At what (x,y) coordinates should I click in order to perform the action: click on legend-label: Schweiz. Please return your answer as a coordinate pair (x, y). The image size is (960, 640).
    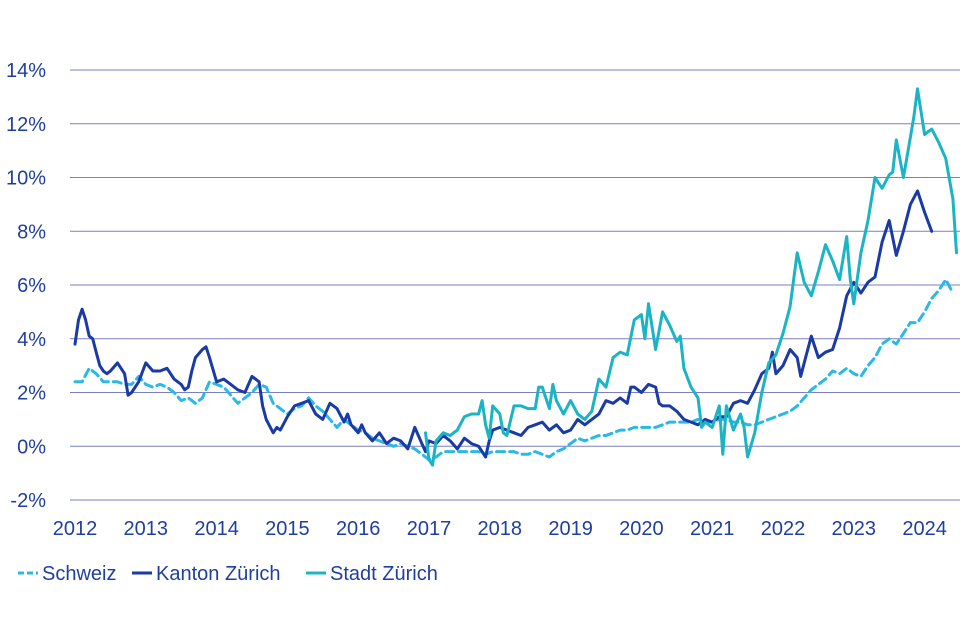
    Looking at the image, I should click on (79, 574).